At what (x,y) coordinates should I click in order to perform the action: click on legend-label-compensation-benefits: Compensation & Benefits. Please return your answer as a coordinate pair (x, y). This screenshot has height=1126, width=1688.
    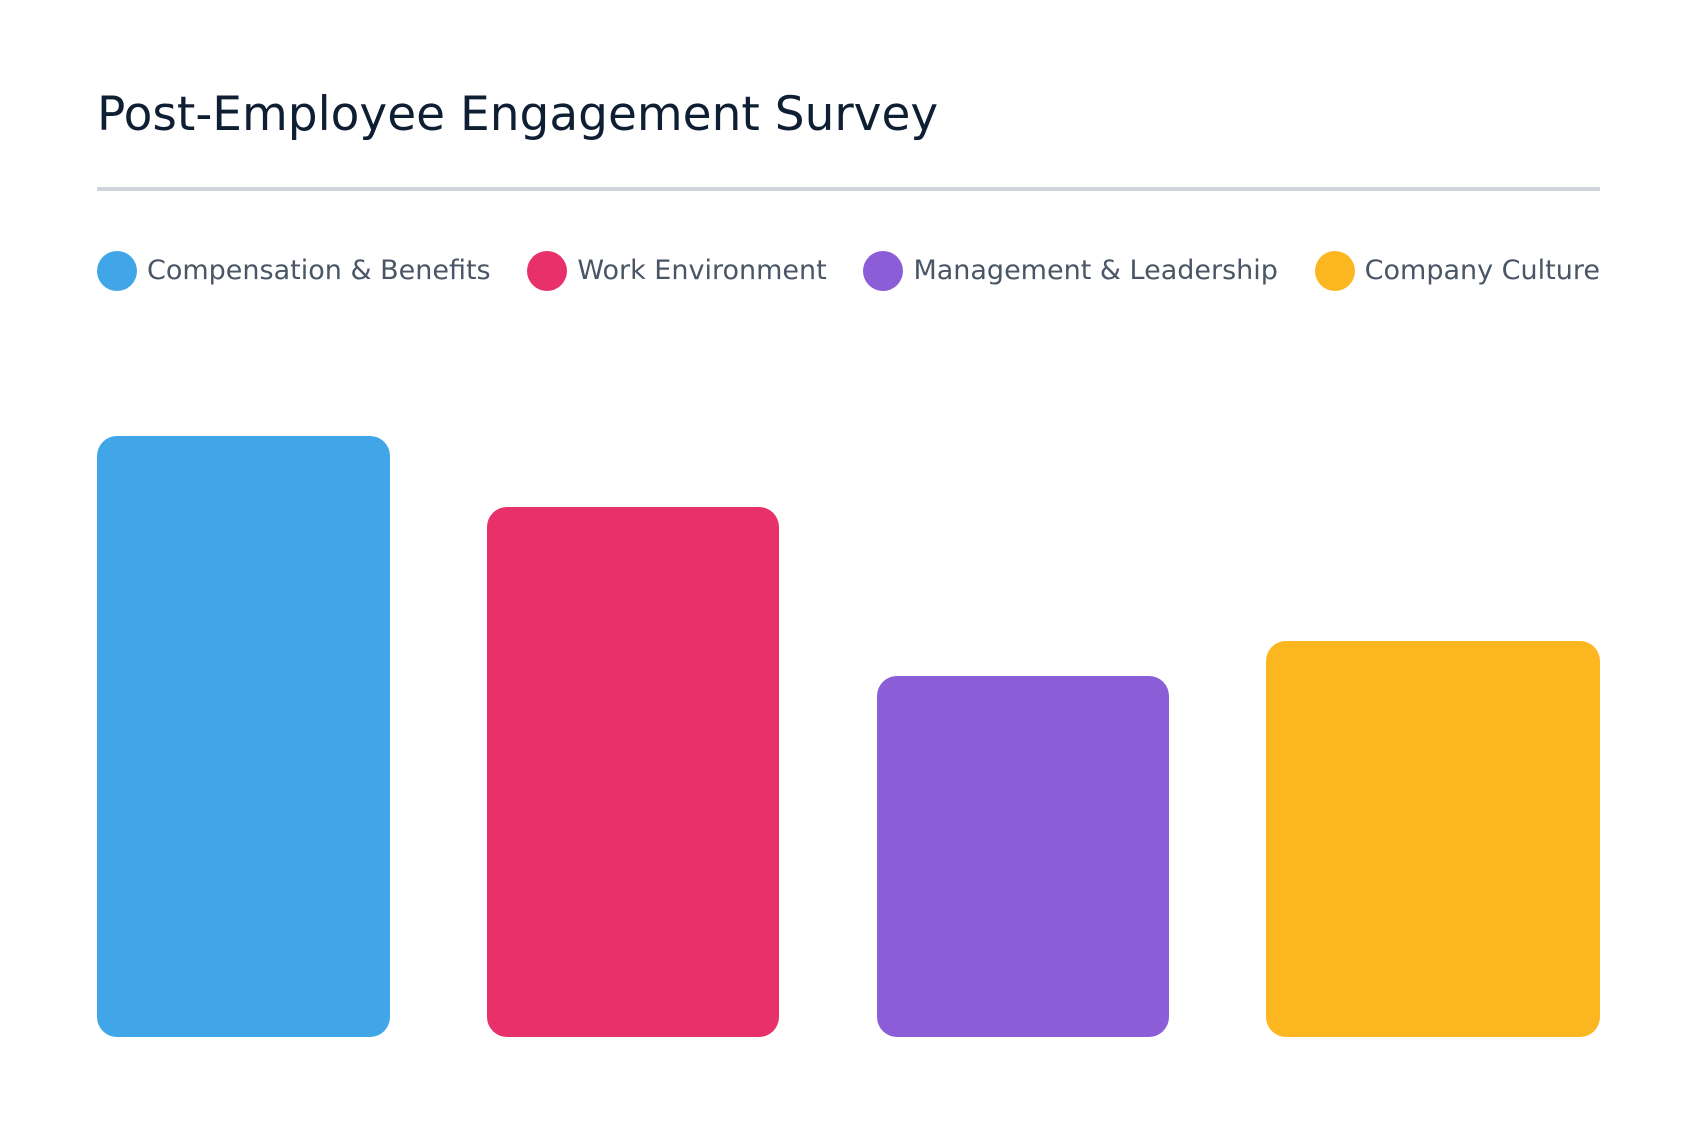
    Looking at the image, I should click on (319, 270).